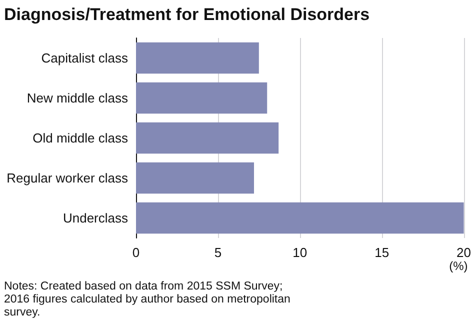 This screenshot has width=474, height=328. Describe the element at coordinates (84, 58) in the screenshot. I see `y-tick-label: Capitalist class` at that location.